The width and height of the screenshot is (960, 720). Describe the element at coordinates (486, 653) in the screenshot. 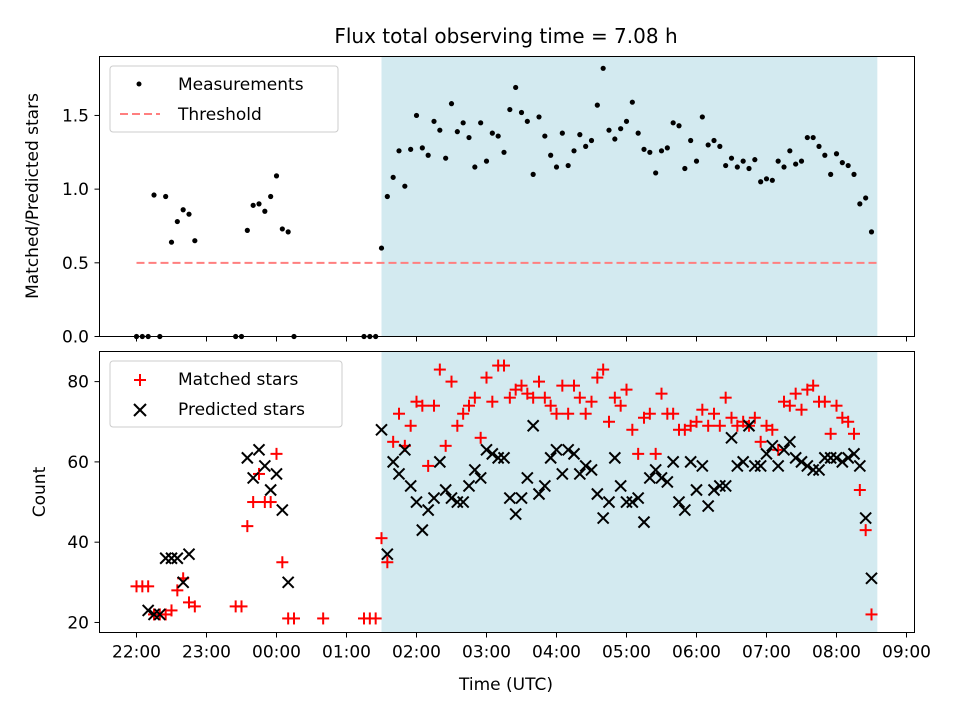

I see `x-tick-label: 03:00` at that location.